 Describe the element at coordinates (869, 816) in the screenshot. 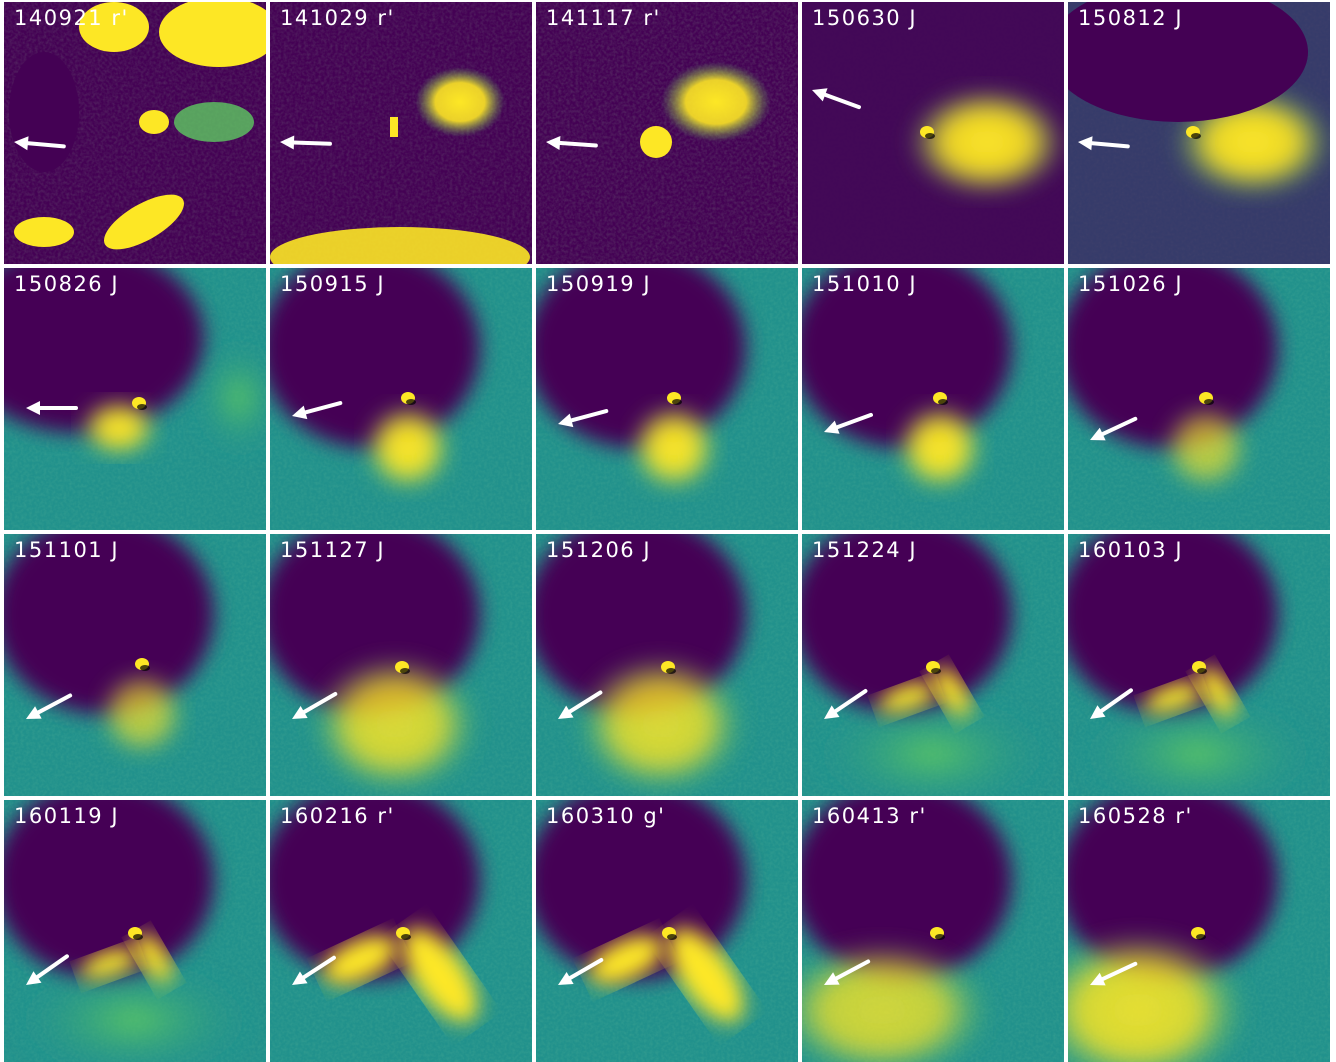

I see `panel-label: 160413 r'` at that location.